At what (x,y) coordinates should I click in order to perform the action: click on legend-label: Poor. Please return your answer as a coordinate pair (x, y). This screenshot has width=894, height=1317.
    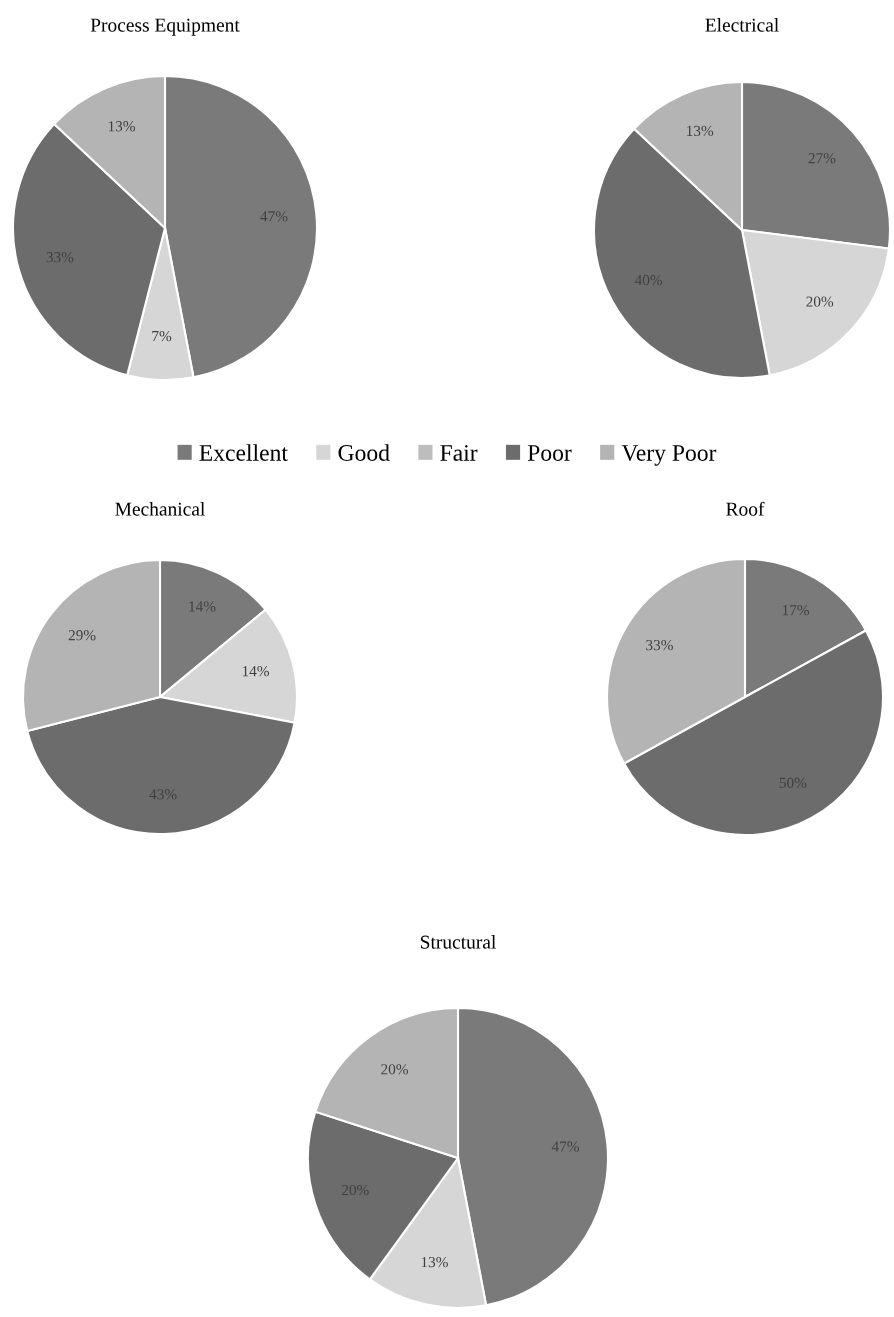
    Looking at the image, I should click on (549, 453).